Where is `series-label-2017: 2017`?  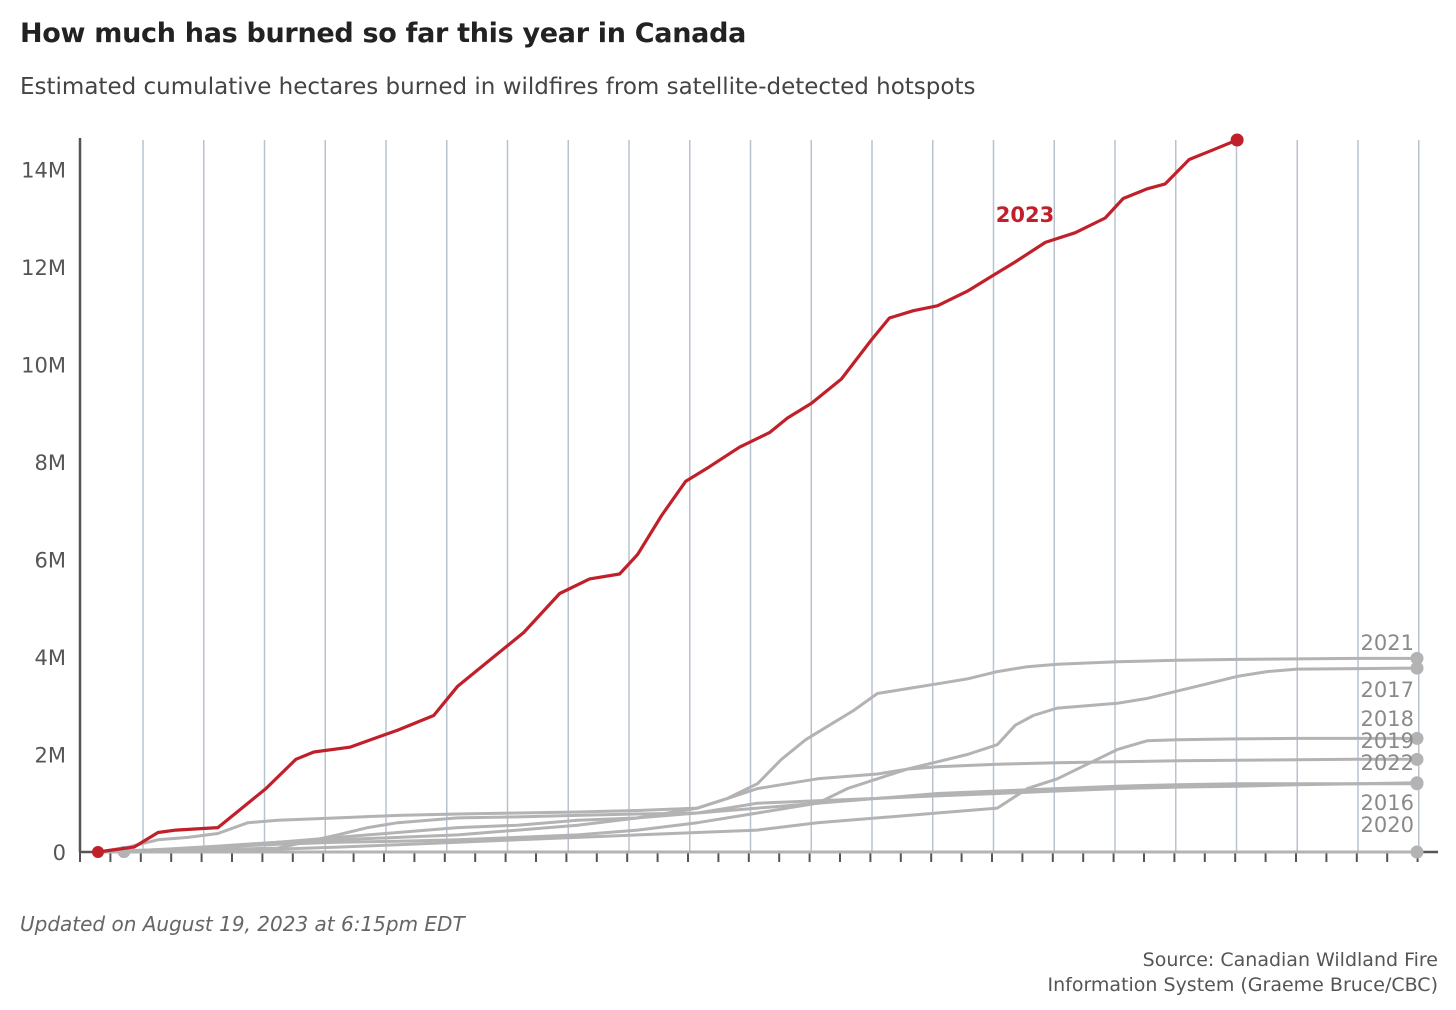 series-label-2017: 2017 is located at coordinates (1387, 690).